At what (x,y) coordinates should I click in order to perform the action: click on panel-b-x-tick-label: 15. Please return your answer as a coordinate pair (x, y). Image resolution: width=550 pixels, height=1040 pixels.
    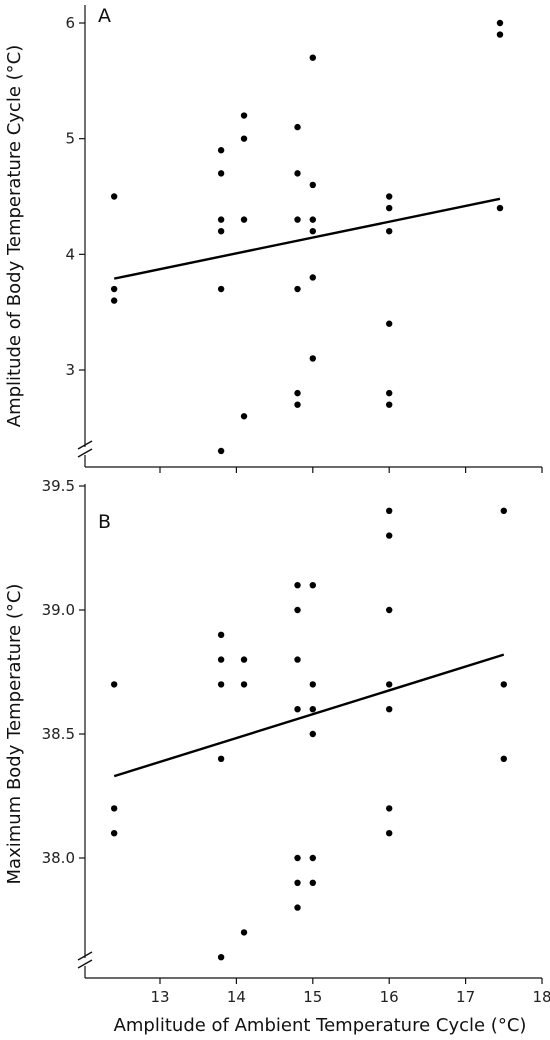
    Looking at the image, I should click on (312, 997).